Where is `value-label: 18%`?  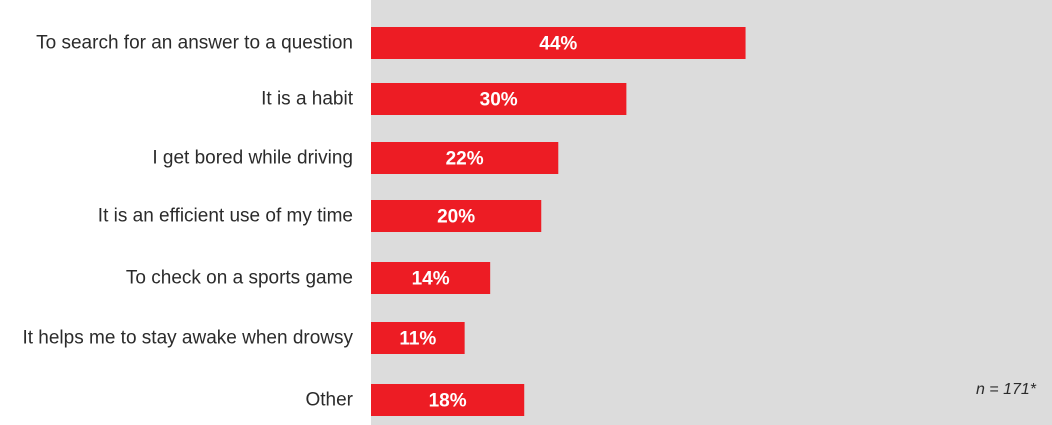
value-label: 18% is located at coordinates (448, 401).